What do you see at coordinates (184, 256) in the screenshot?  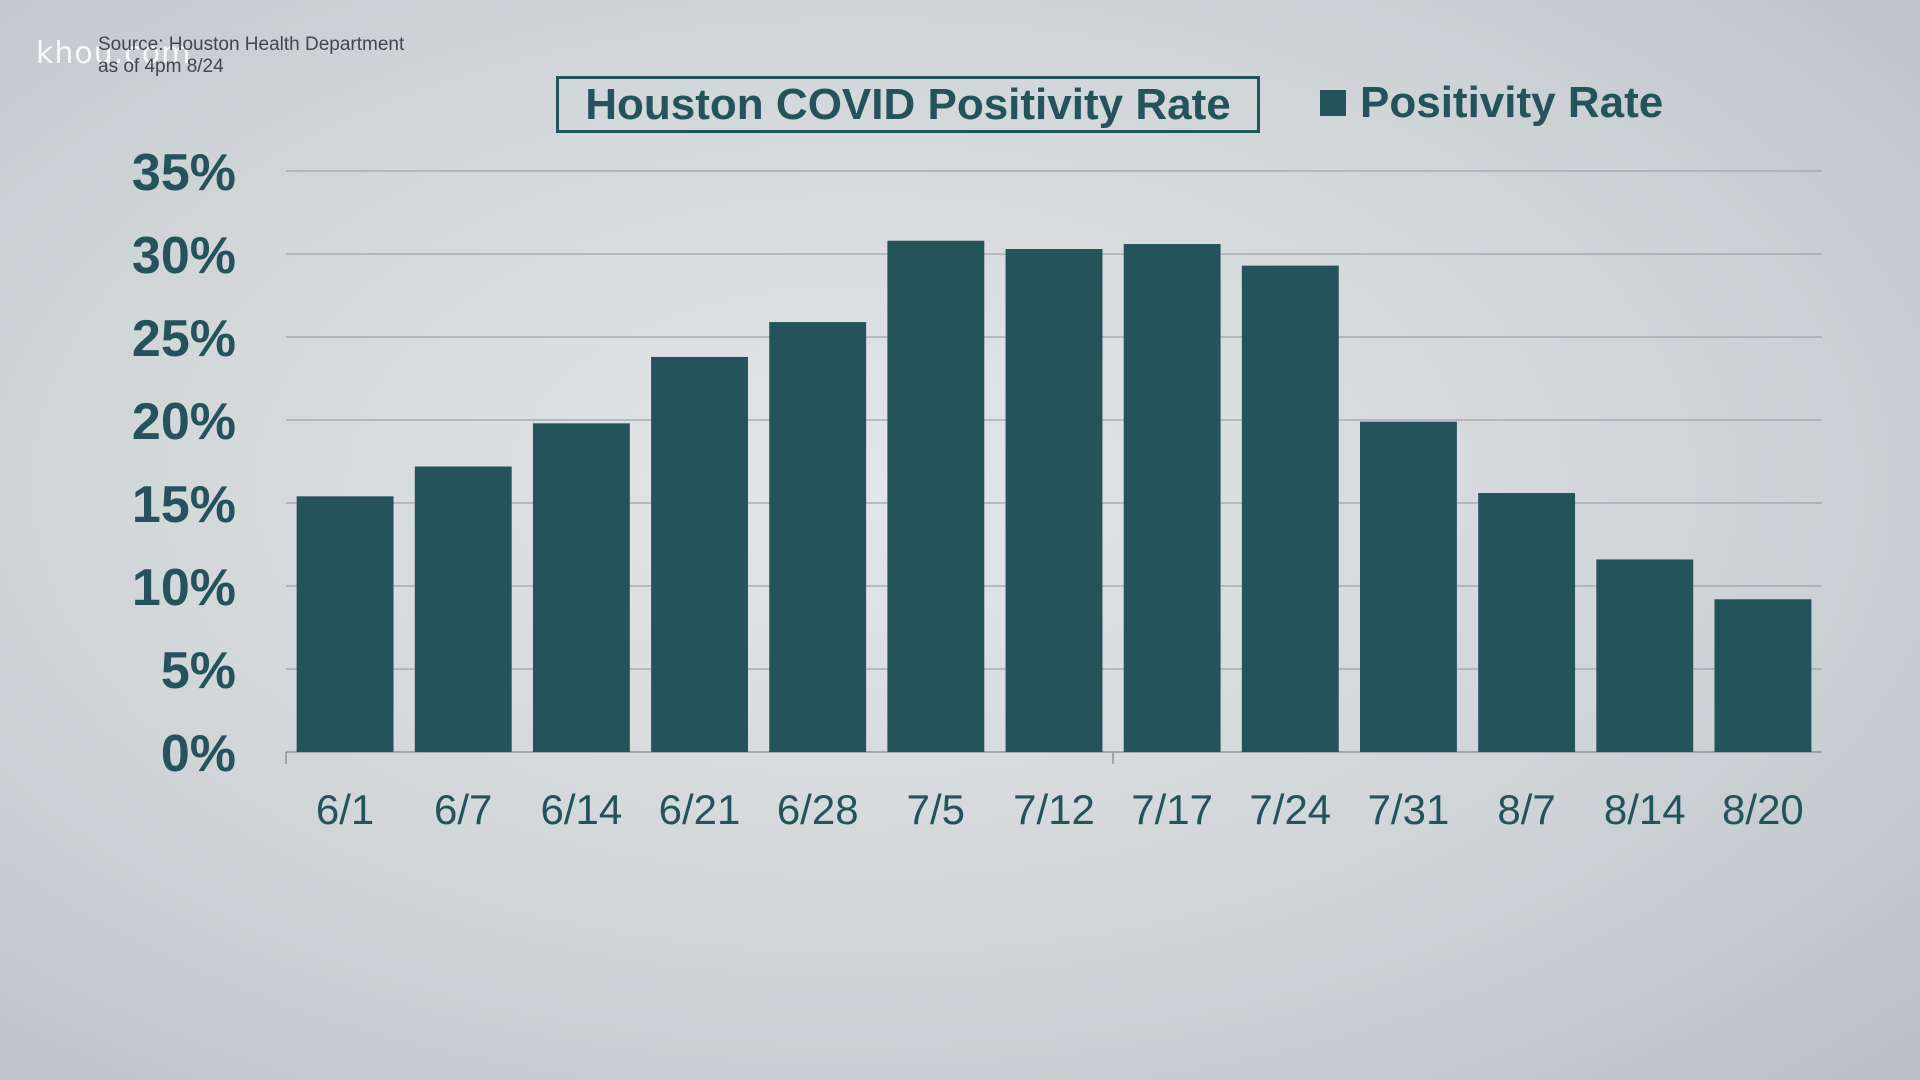 I see `y-tick-label: 30%` at bounding box center [184, 256].